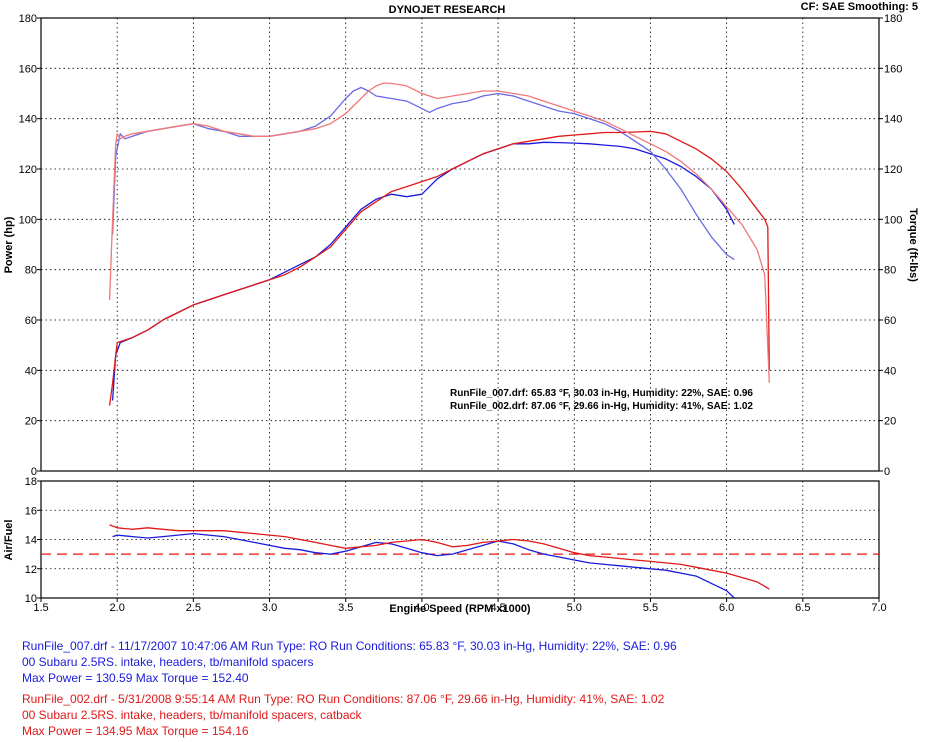  I want to click on x-tick-label: 1.5, so click(40, 608).